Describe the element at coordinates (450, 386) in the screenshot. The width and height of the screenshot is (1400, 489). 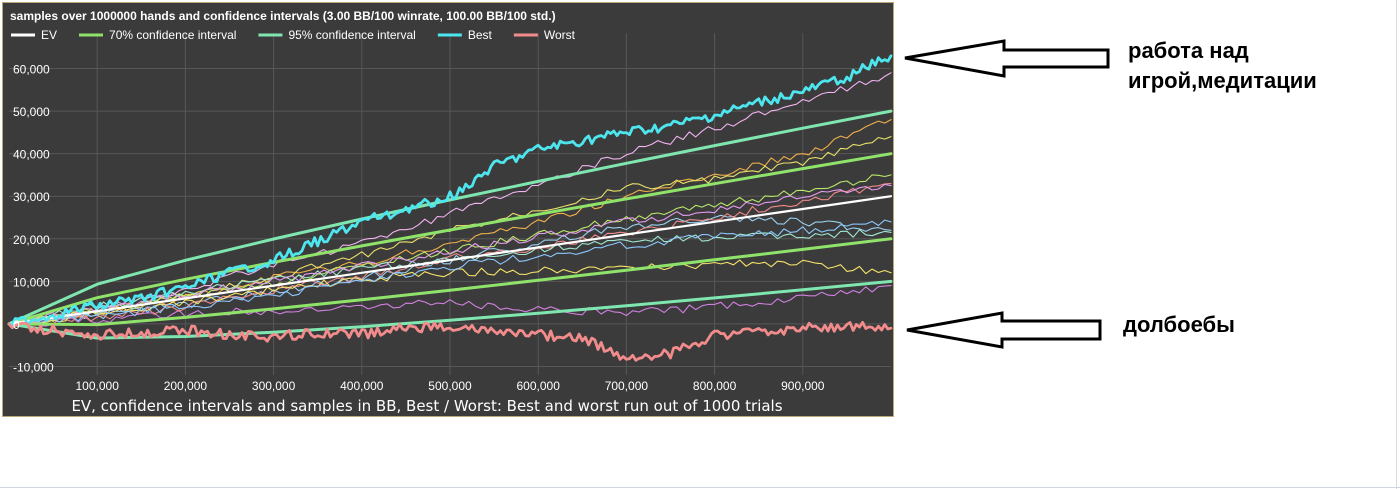
I see `x-tick-label: 500,000` at that location.